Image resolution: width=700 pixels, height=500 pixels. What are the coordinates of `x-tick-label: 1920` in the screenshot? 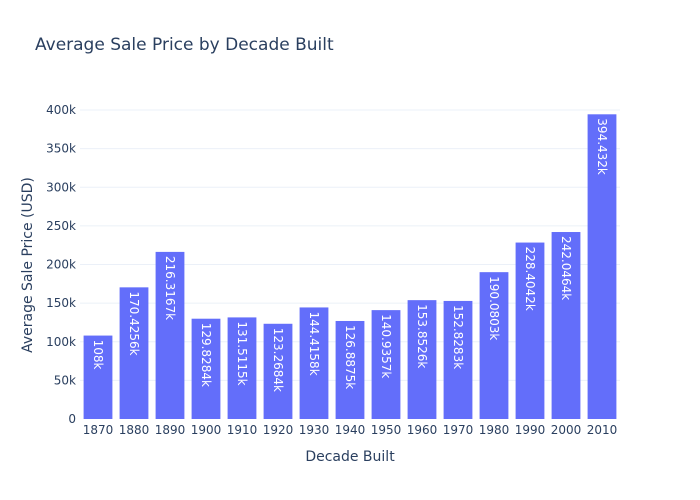 It's located at (278, 430).